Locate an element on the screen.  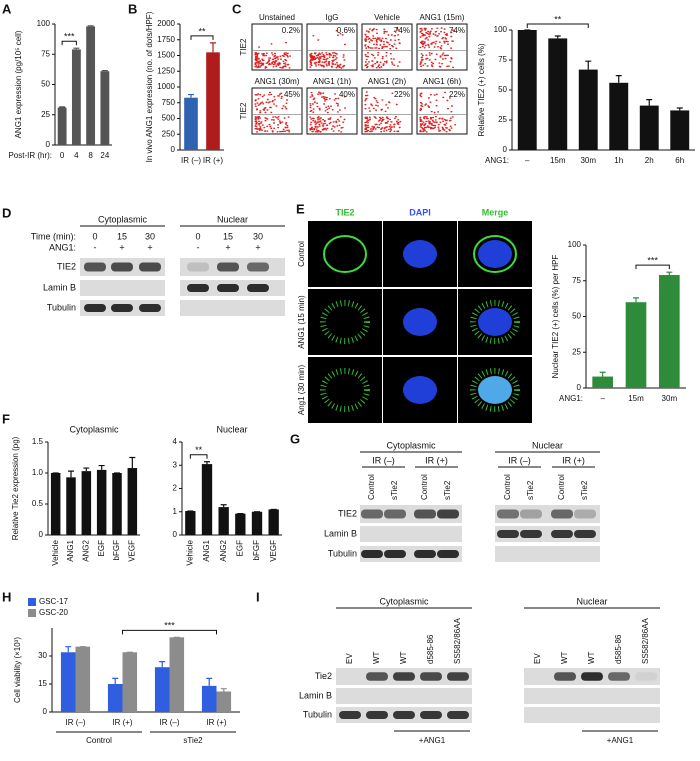
flow-plot-label: ANG1 (6h) is located at coordinates (442, 81).